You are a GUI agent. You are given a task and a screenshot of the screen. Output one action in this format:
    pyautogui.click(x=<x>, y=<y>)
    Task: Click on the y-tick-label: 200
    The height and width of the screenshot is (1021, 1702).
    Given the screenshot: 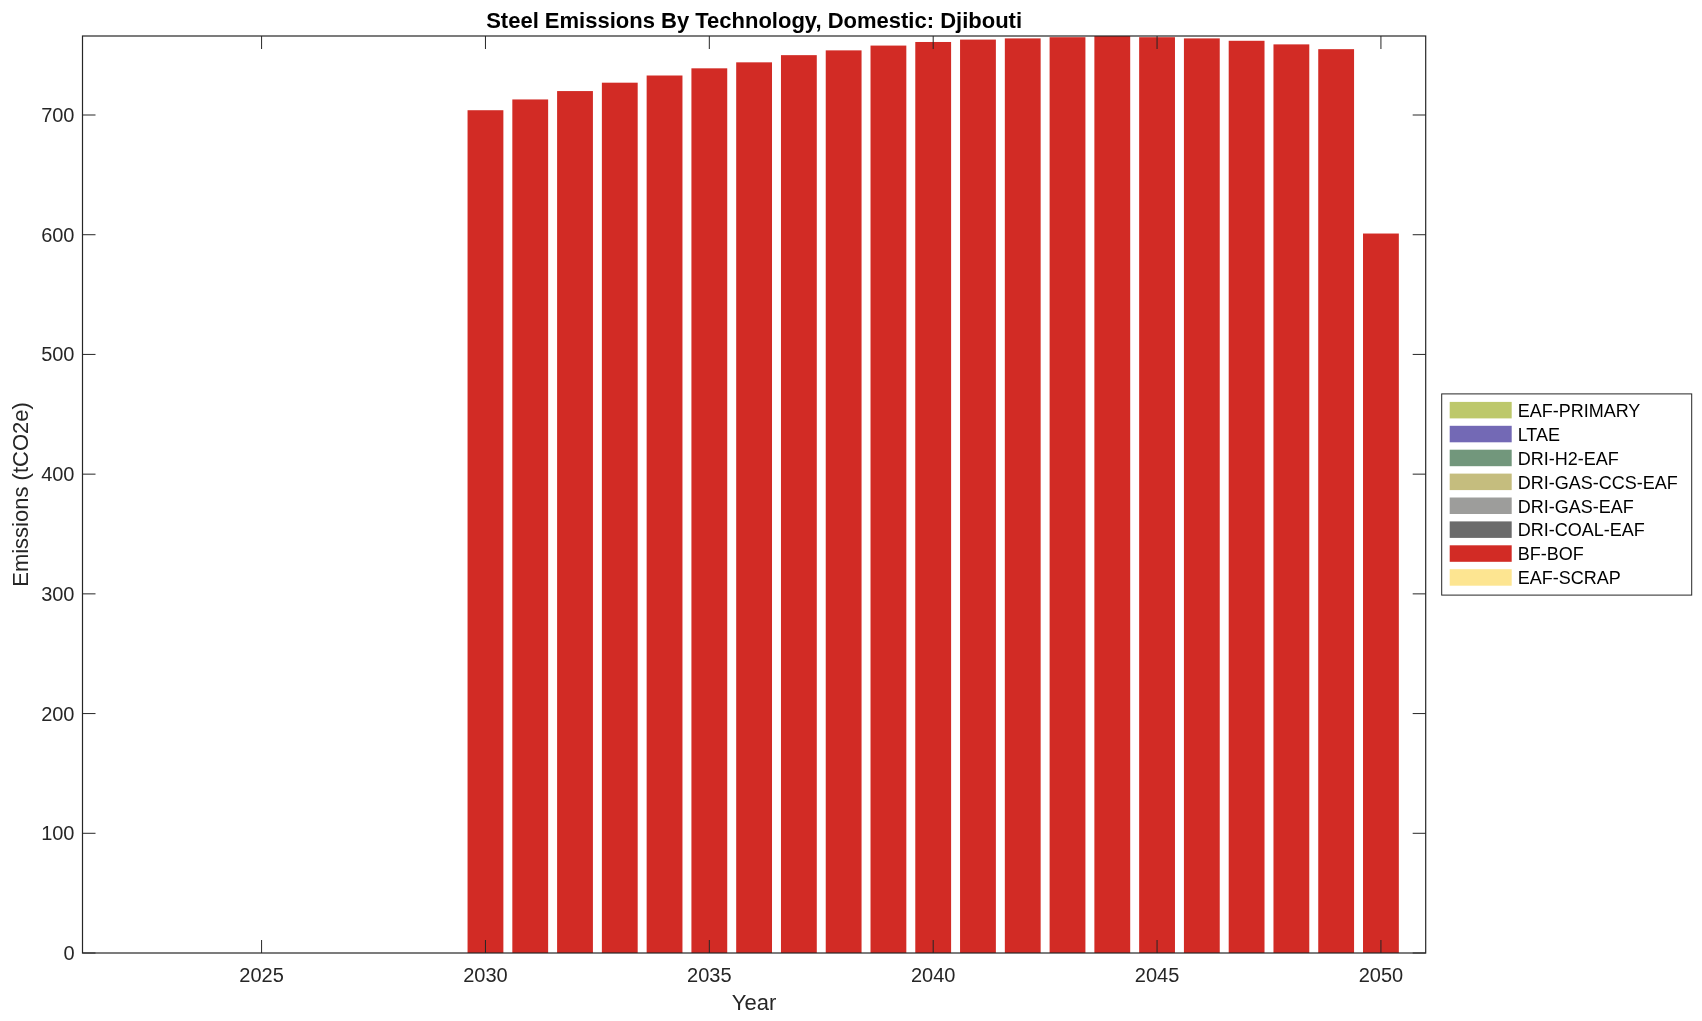 What is the action you would take?
    pyautogui.click(x=58, y=713)
    